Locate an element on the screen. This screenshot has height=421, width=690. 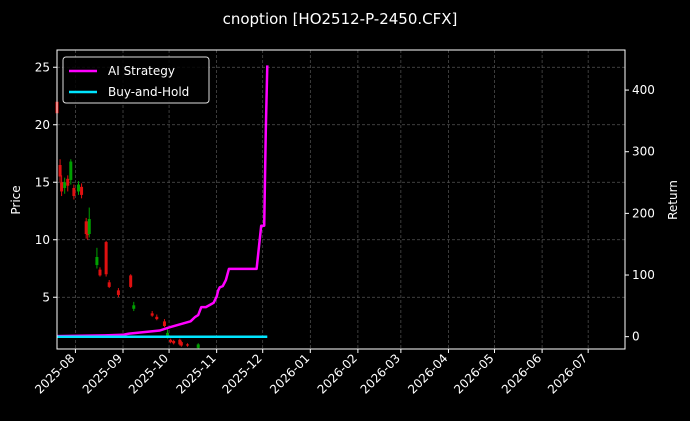
candles is located at coordinates (127, 220).